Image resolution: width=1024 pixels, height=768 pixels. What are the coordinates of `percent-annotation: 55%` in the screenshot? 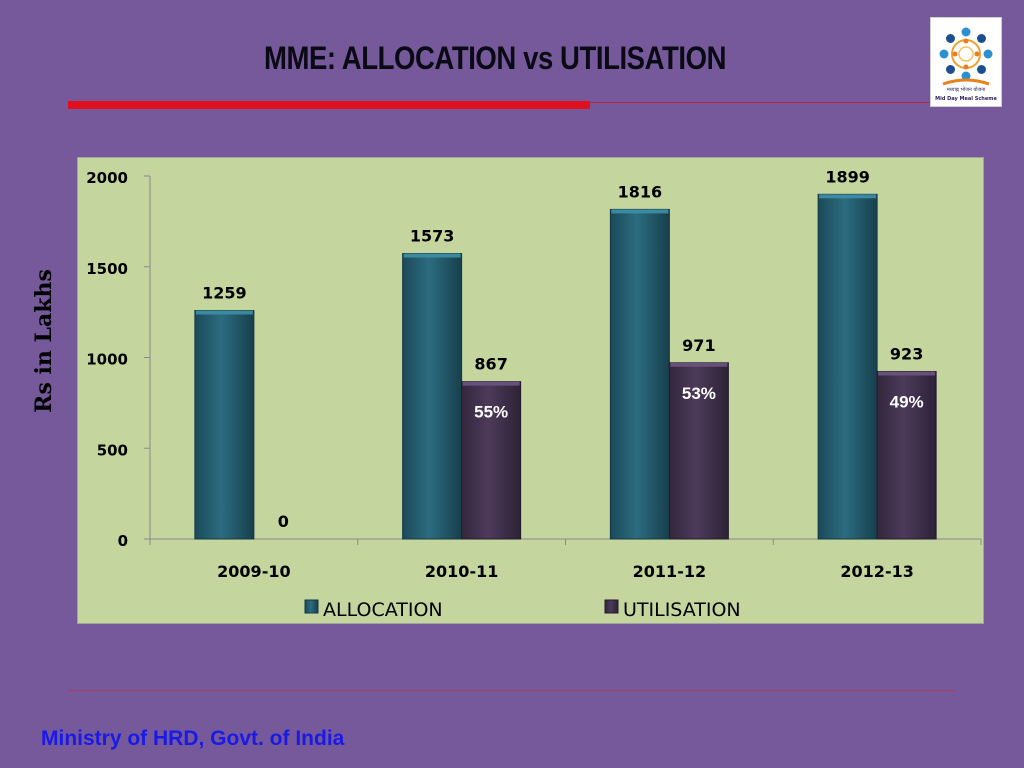 It's located at (491, 412).